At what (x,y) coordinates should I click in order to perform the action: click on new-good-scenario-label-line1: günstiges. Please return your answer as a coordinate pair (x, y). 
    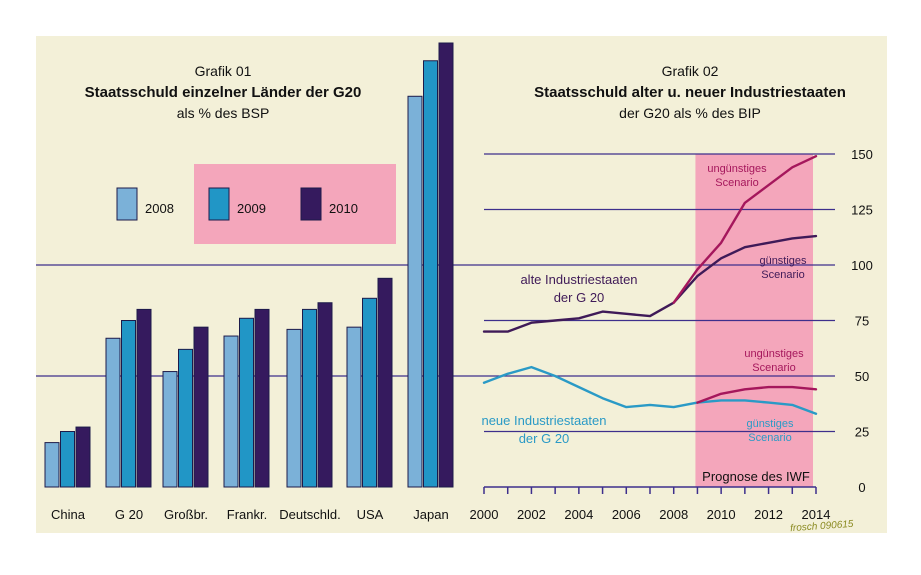
    Looking at the image, I should click on (770, 424).